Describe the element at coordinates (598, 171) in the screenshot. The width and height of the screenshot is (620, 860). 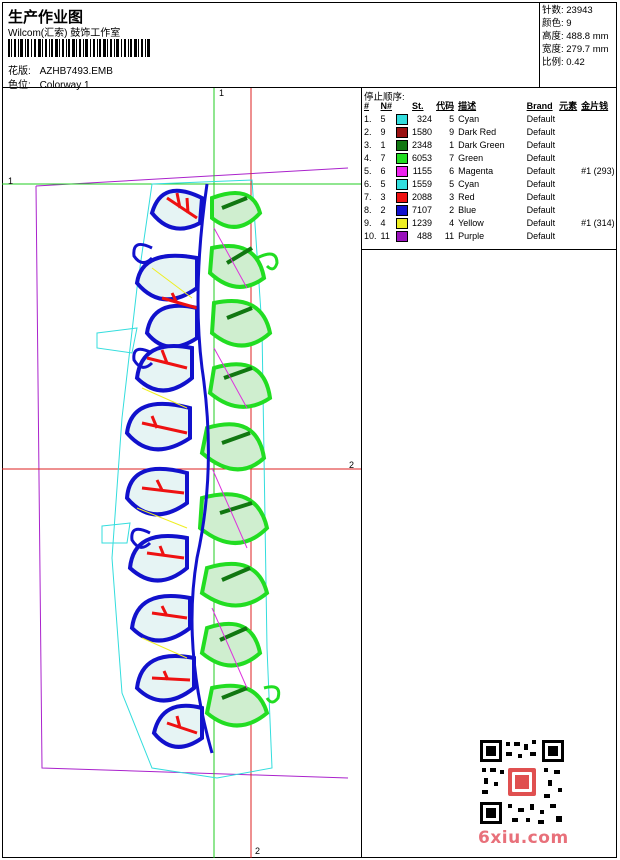
I see `cell-extra: #1 (293)` at that location.